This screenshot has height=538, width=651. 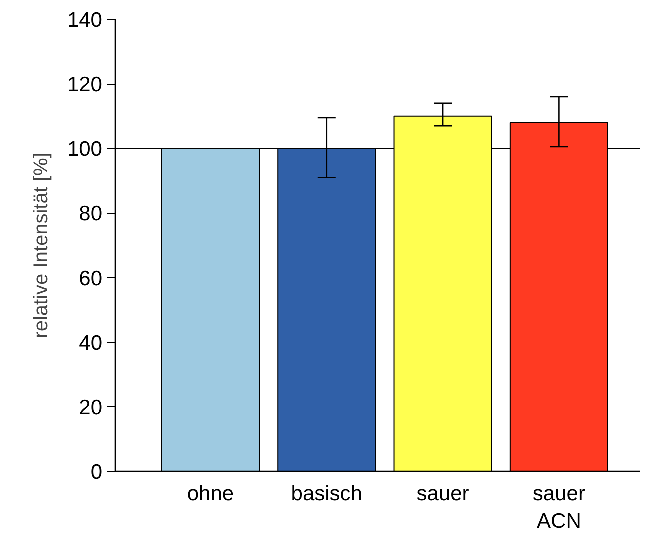 What do you see at coordinates (90, 343) in the screenshot?
I see `y-tick-label: 40` at bounding box center [90, 343].